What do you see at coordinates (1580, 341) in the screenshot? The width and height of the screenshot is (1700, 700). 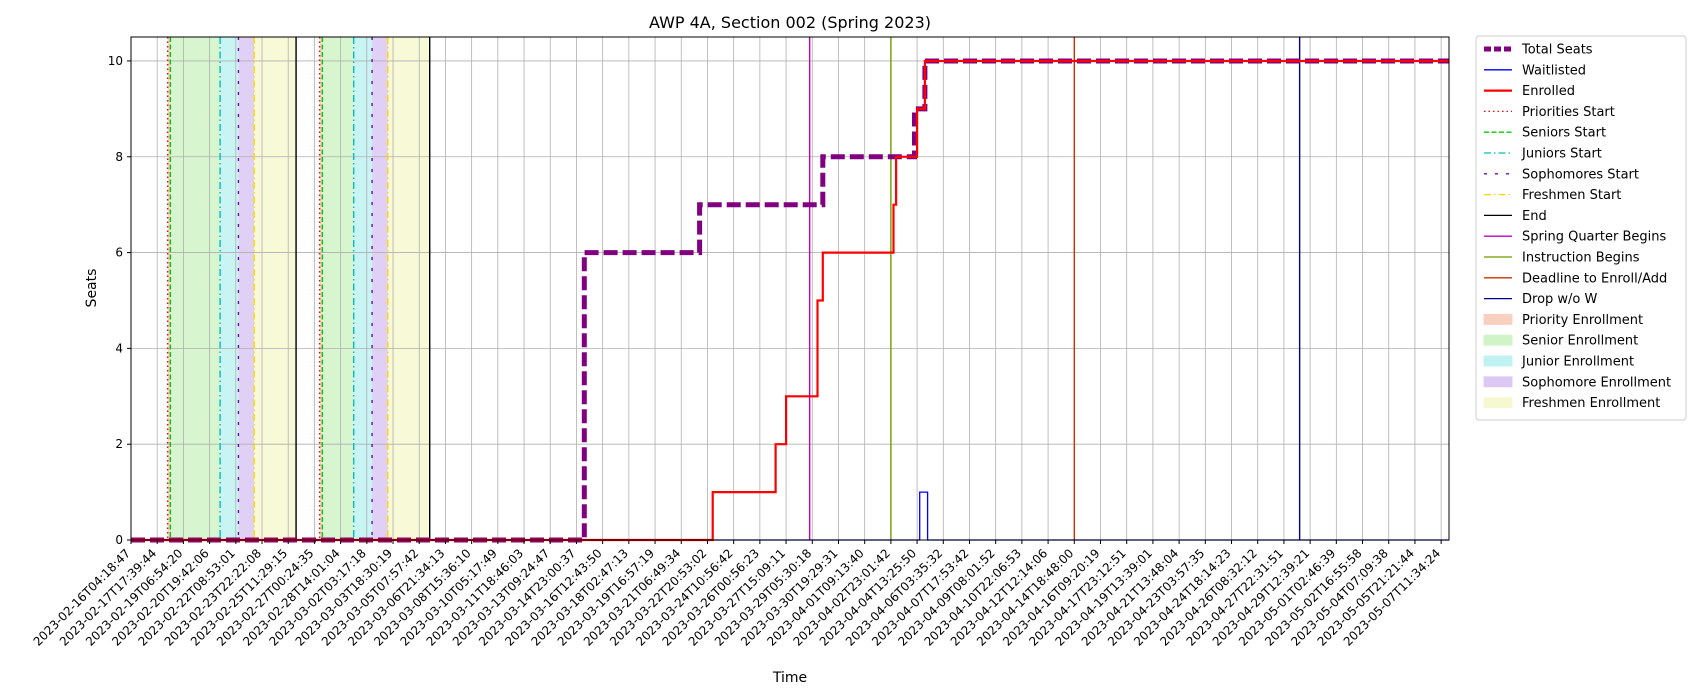 I see `senior-enrollment-legend-label: Senior Enrollment` at bounding box center [1580, 341].